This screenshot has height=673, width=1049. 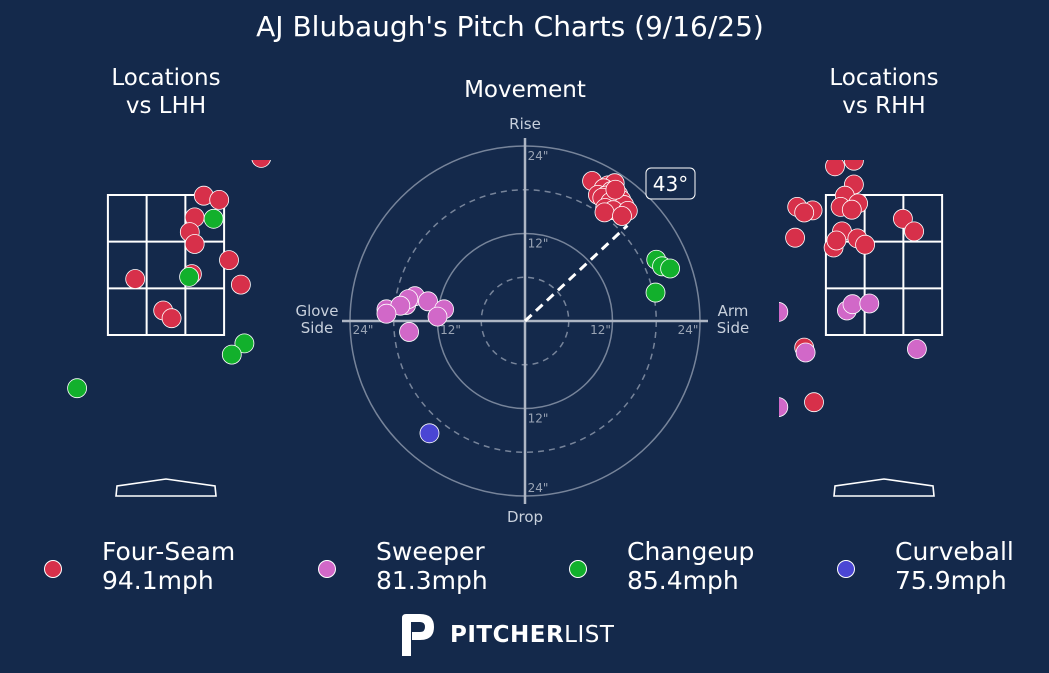 I want to click on ring-label-right-24: 24", so click(x=688, y=330).